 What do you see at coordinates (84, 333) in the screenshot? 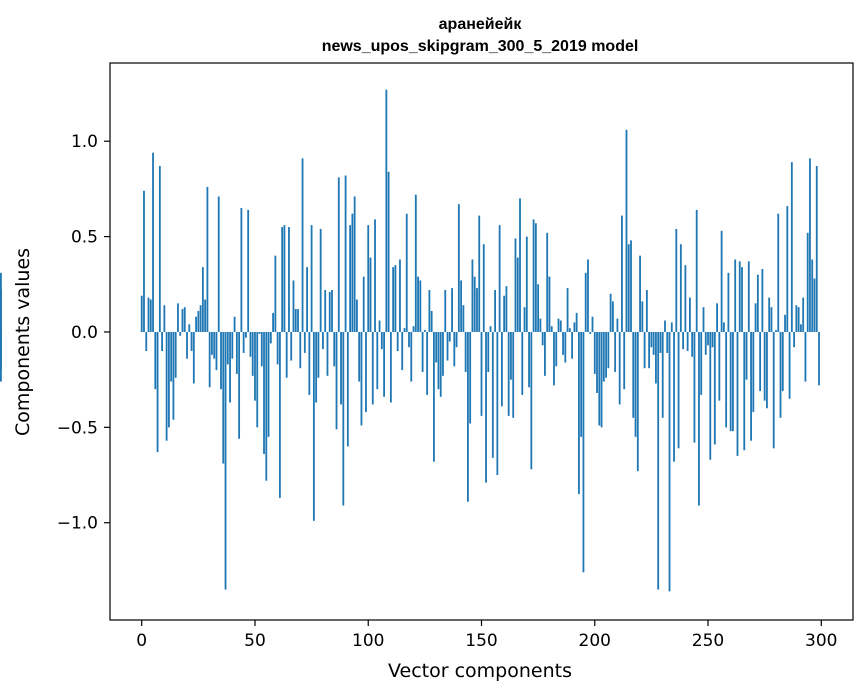
I see `y-tick-label: 0.0` at bounding box center [84, 333].